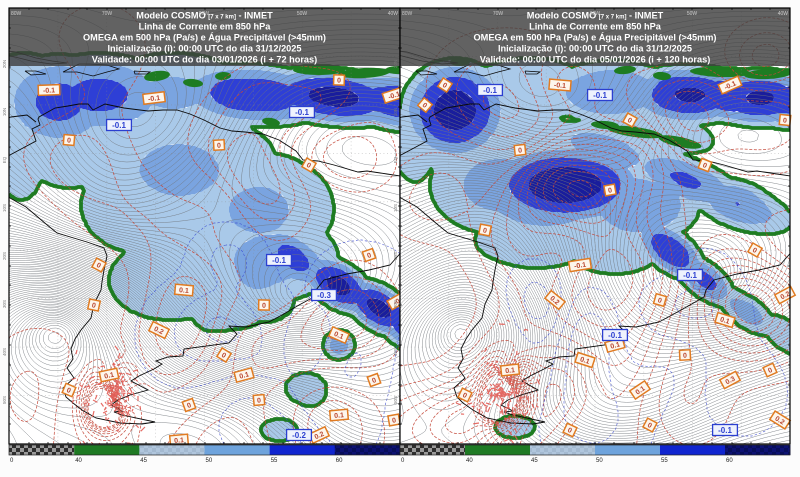 The width and height of the screenshot is (800, 477). I want to click on svg-text: 50S, so click(395, 400).